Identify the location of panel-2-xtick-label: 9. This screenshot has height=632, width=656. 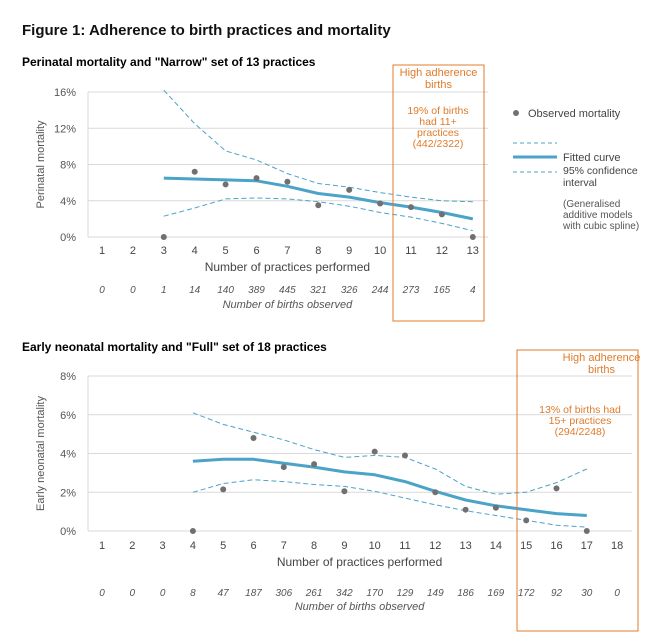
(344, 546).